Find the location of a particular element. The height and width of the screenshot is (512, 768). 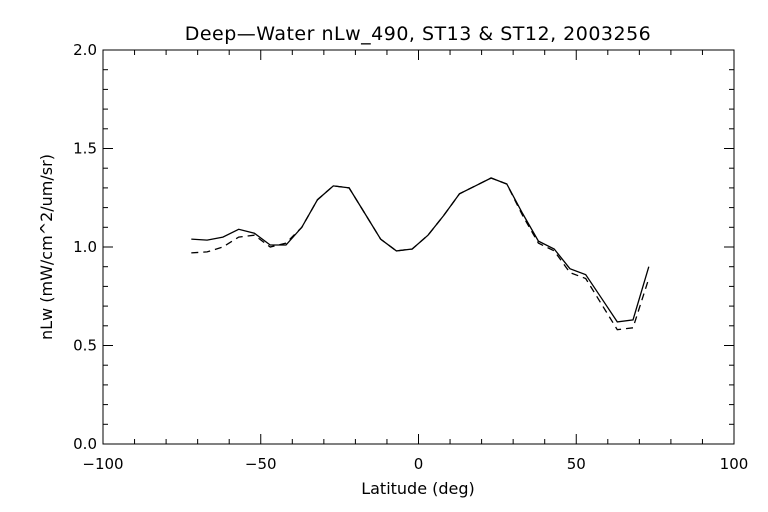

y-tick-label: 1.5 is located at coordinates (85, 149).